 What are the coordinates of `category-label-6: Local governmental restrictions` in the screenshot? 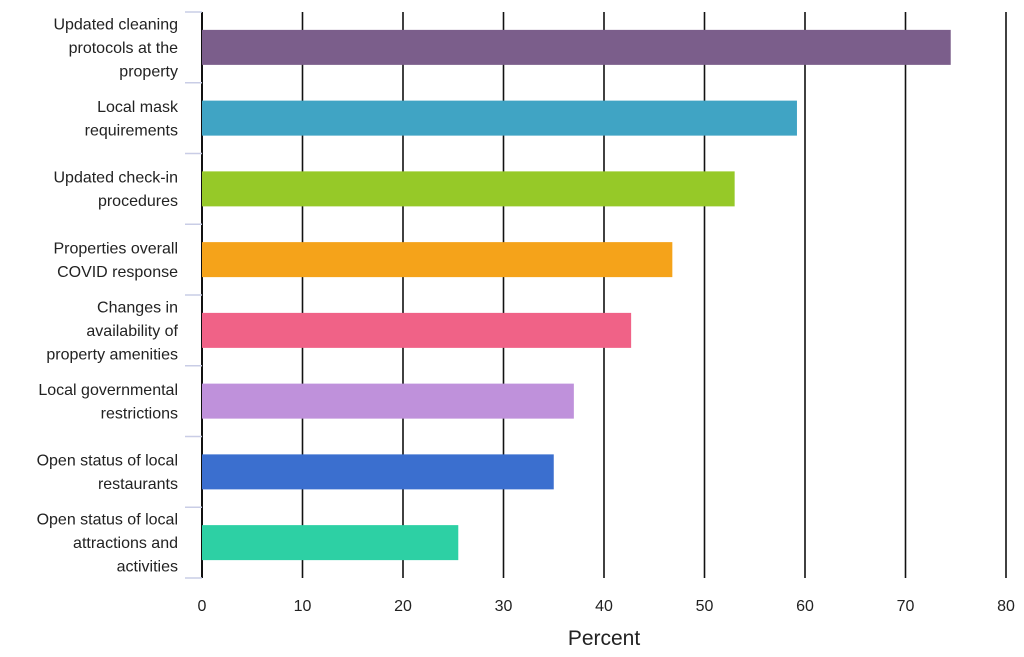 It's located at (108, 402).